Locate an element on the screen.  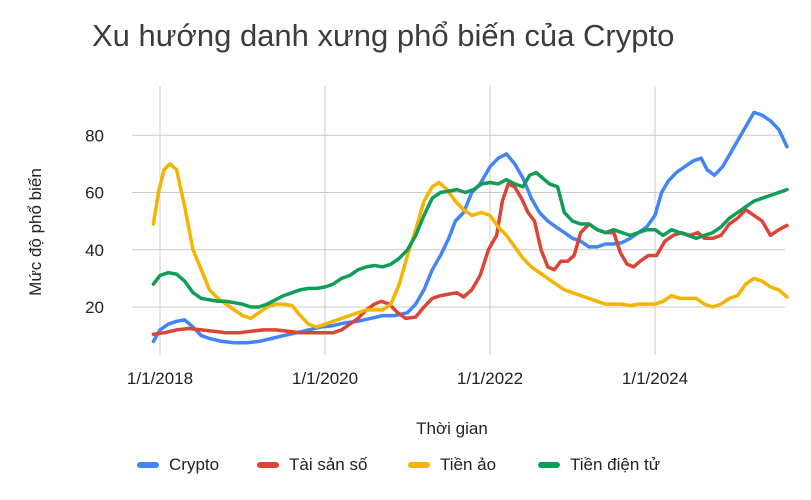
x-tick-label: 1/1/2018 is located at coordinates (160, 378).